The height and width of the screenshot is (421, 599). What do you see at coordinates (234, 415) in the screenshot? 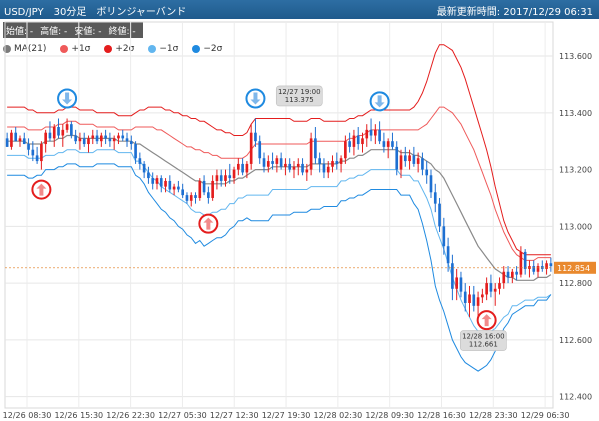
I see `x-tick-label: 12/27 12:30` at bounding box center [234, 415].